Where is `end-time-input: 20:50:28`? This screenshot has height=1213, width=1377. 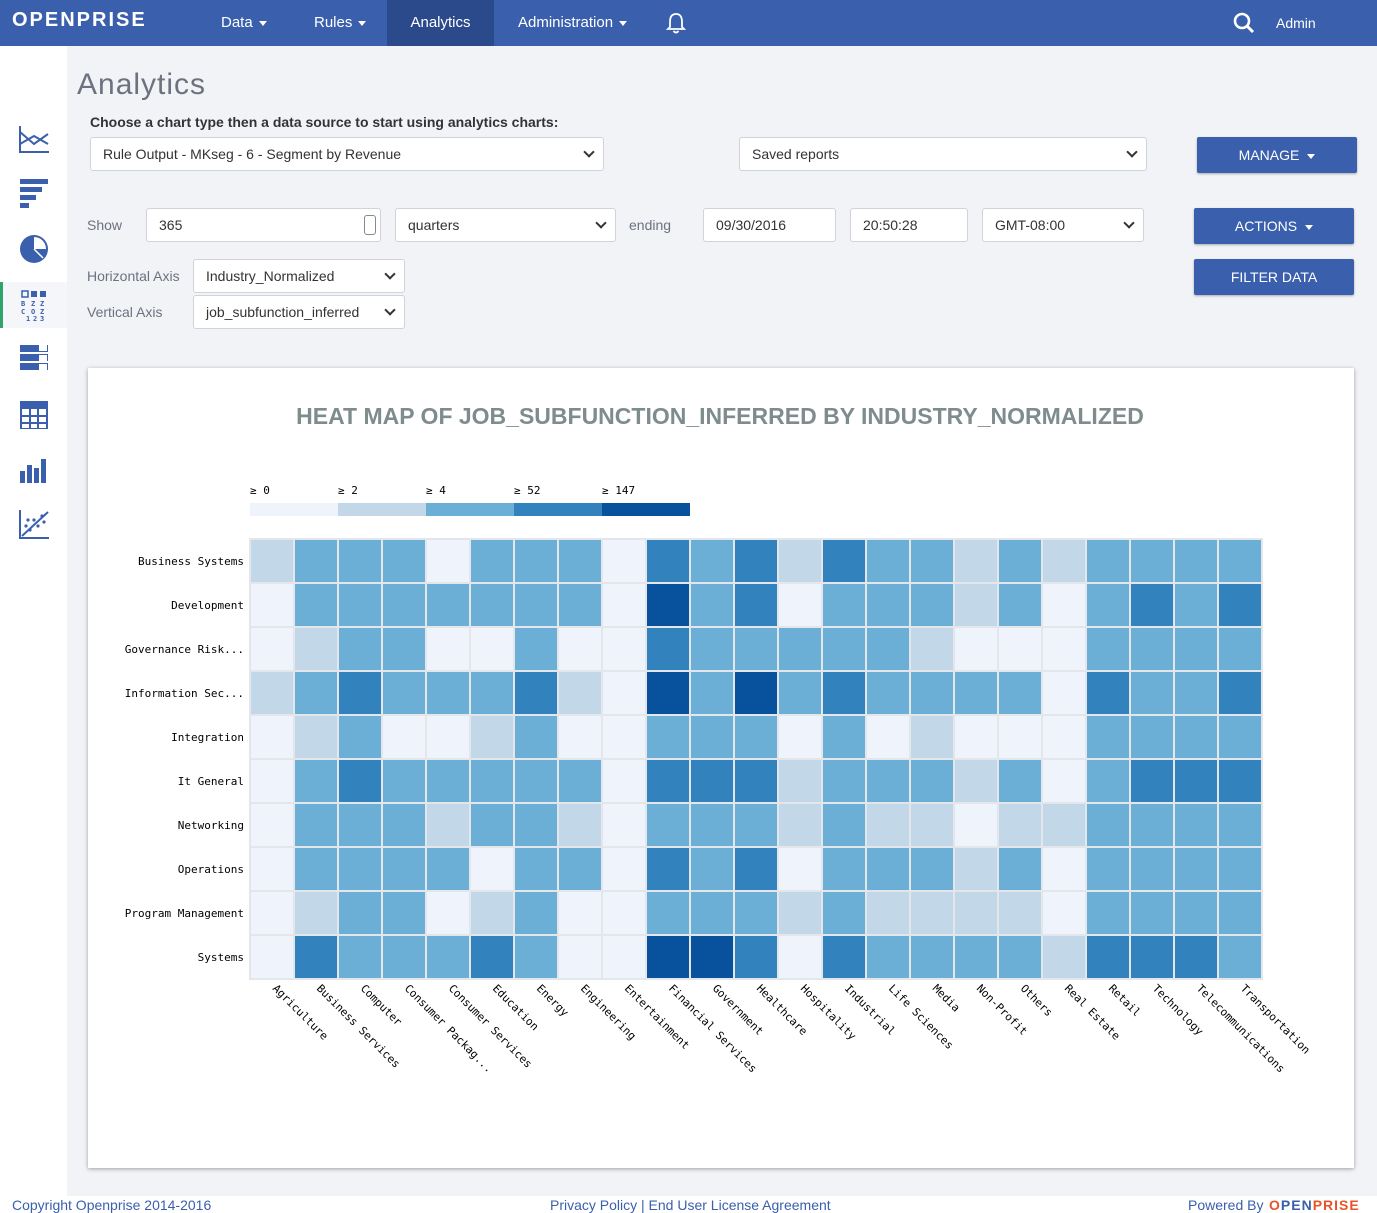 end-time-input: 20:50:28 is located at coordinates (909, 225).